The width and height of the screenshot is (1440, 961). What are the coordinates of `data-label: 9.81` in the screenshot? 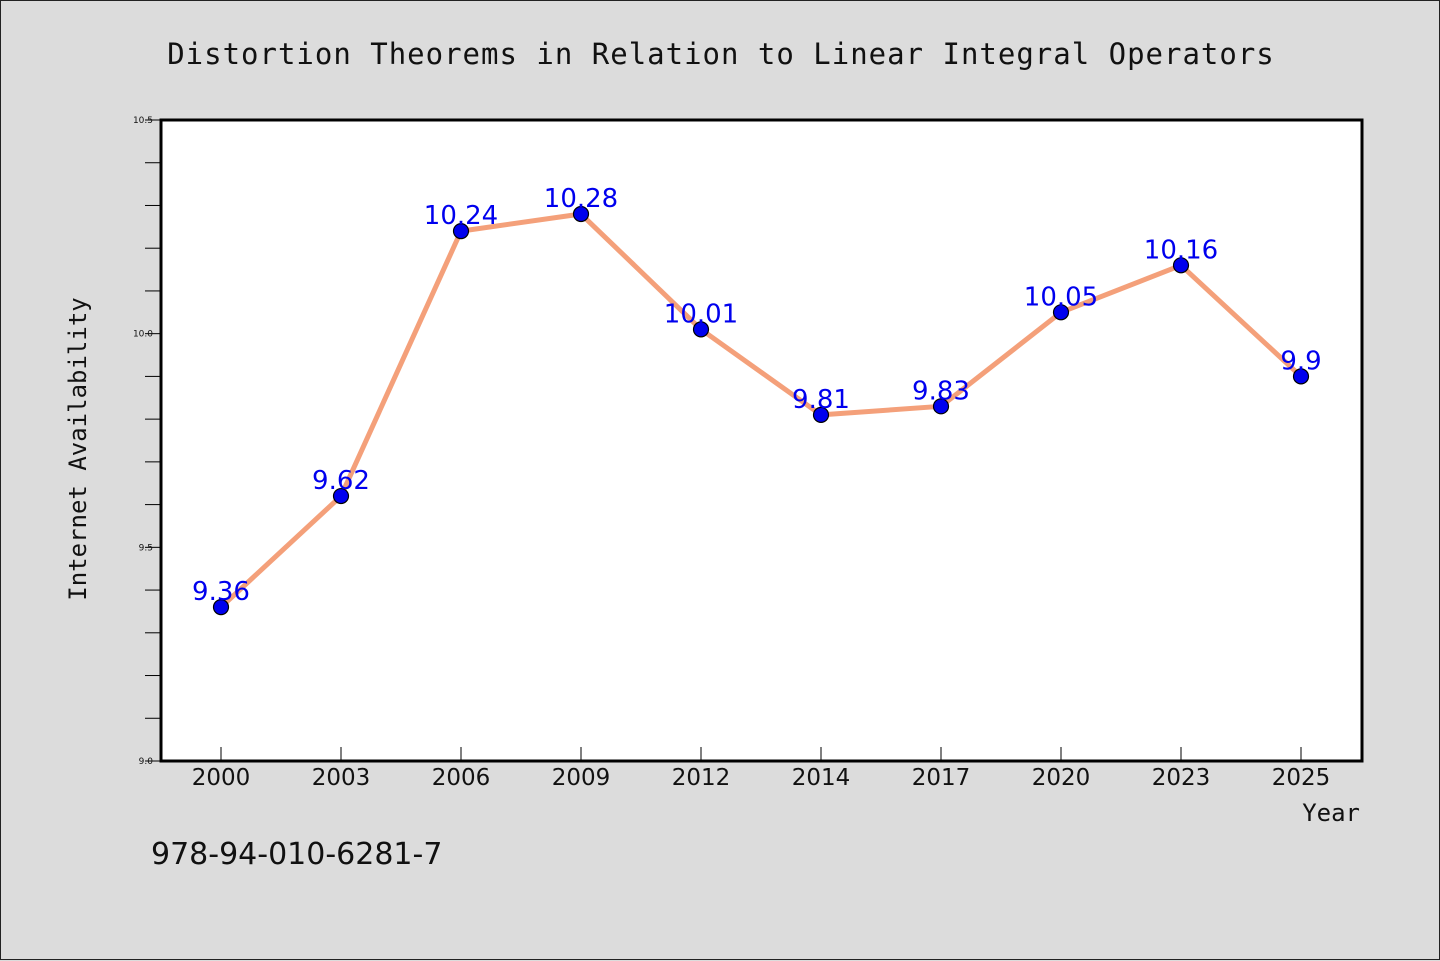 It's located at (821, 400).